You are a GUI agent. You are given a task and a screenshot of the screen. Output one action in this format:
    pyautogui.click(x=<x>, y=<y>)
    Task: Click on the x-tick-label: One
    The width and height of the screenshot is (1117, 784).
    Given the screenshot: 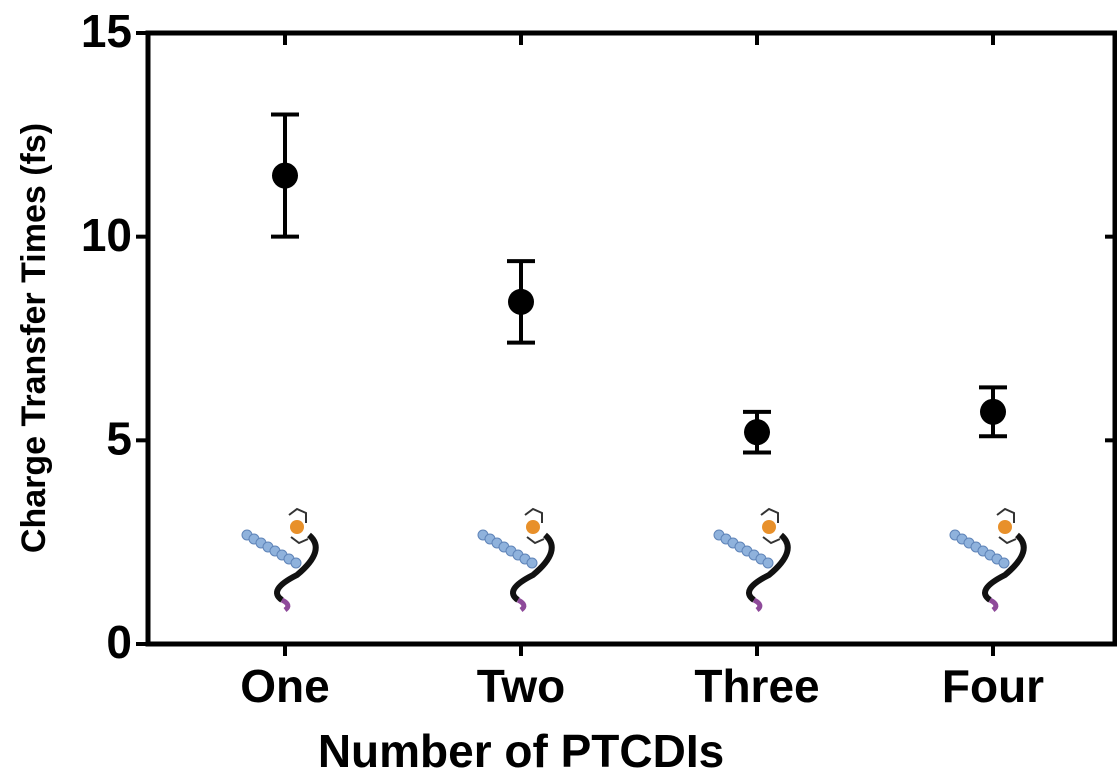 What is the action you would take?
    pyautogui.click(x=284, y=686)
    